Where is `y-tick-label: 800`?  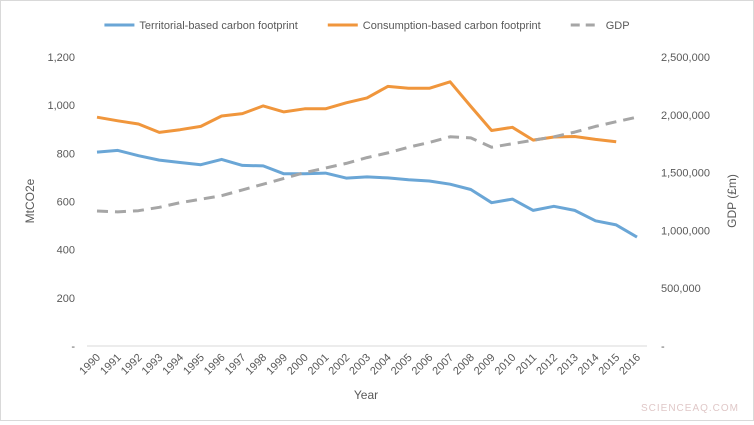
y-tick-label: 800 is located at coordinates (66, 154).